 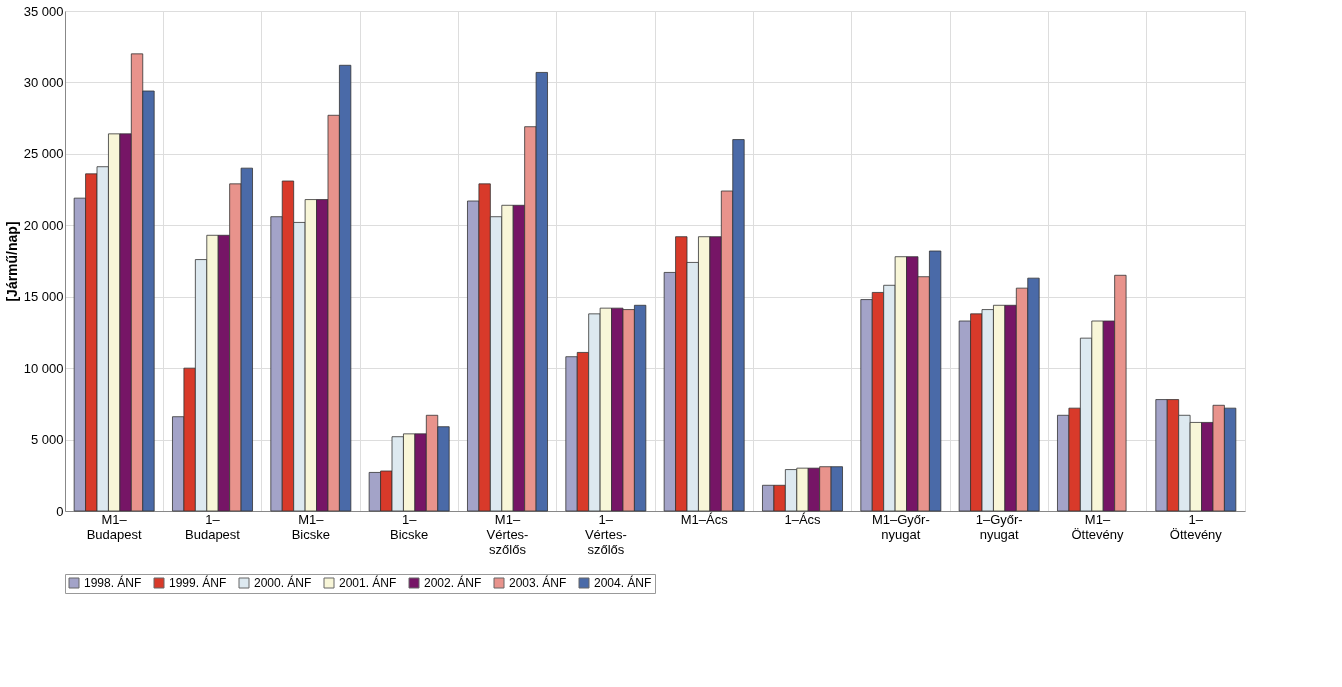 I want to click on legend-label: 2004. ÁNF, so click(x=623, y=582).